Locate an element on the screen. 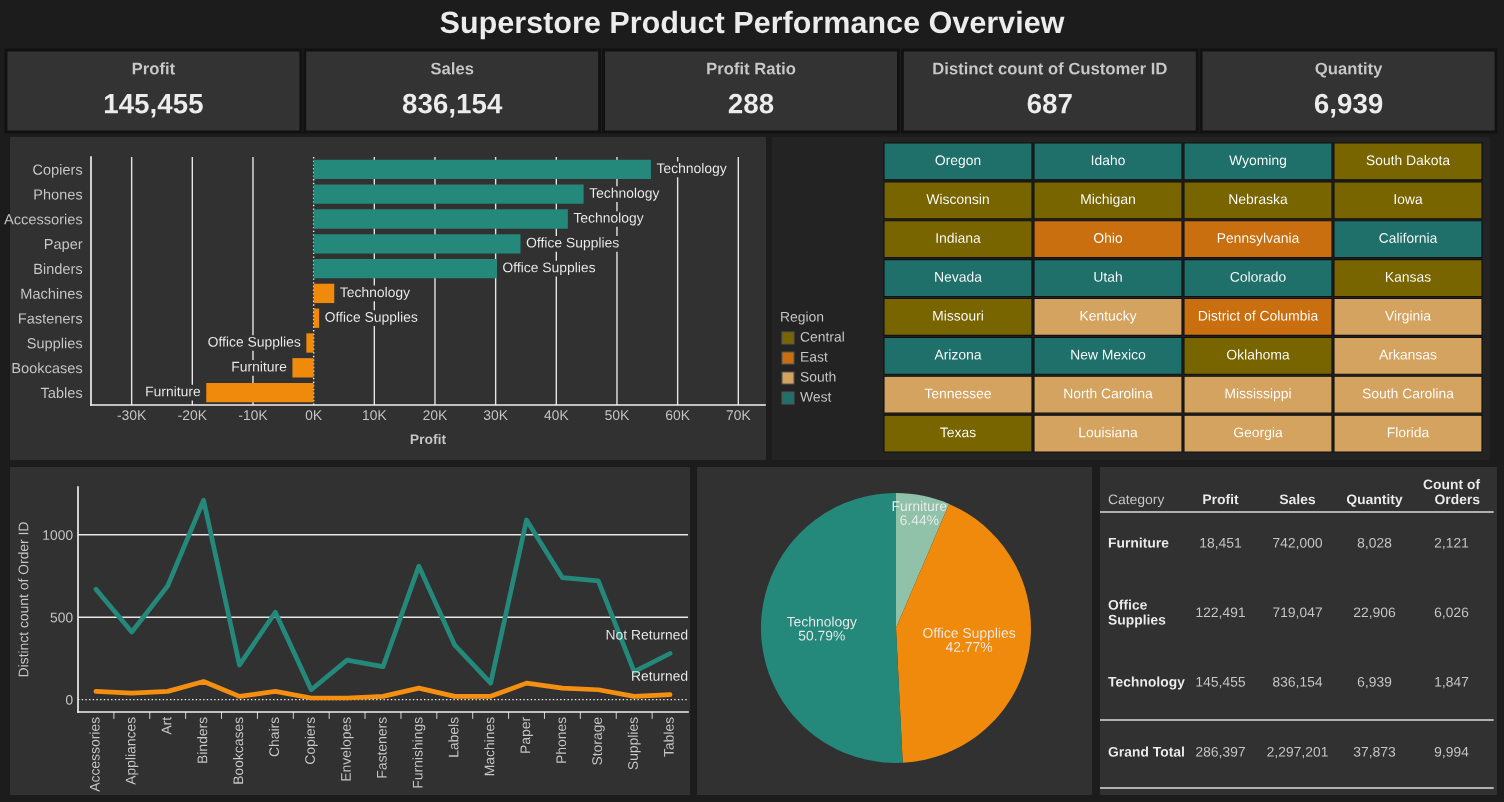 This screenshot has height=802, width=1504. category-label: Profit Ratio is located at coordinates (751, 68).